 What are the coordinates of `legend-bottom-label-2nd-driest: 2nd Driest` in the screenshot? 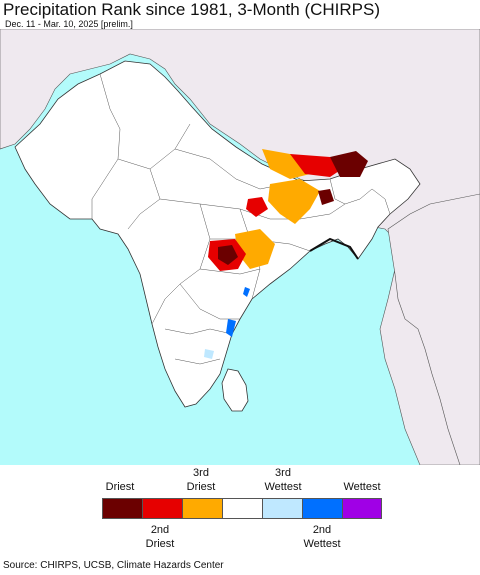 It's located at (160, 537).